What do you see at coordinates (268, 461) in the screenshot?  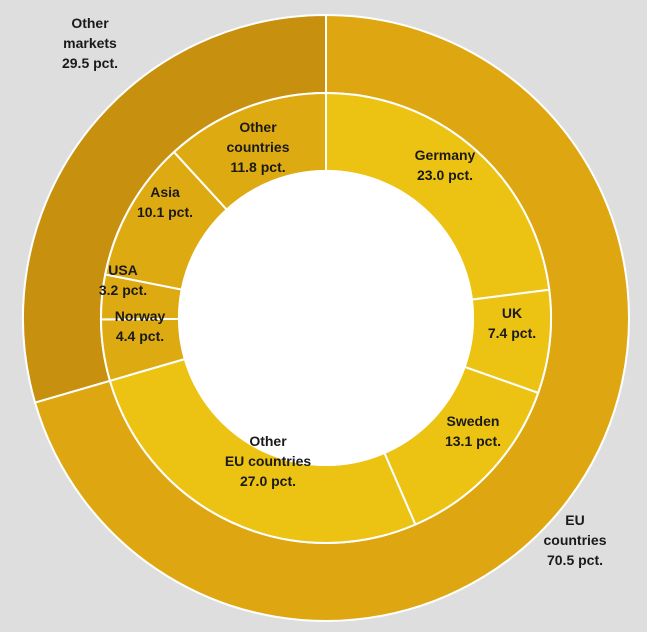 I see `inner-label-other-eu-countries: Other EU countries 27.0 pct.` at bounding box center [268, 461].